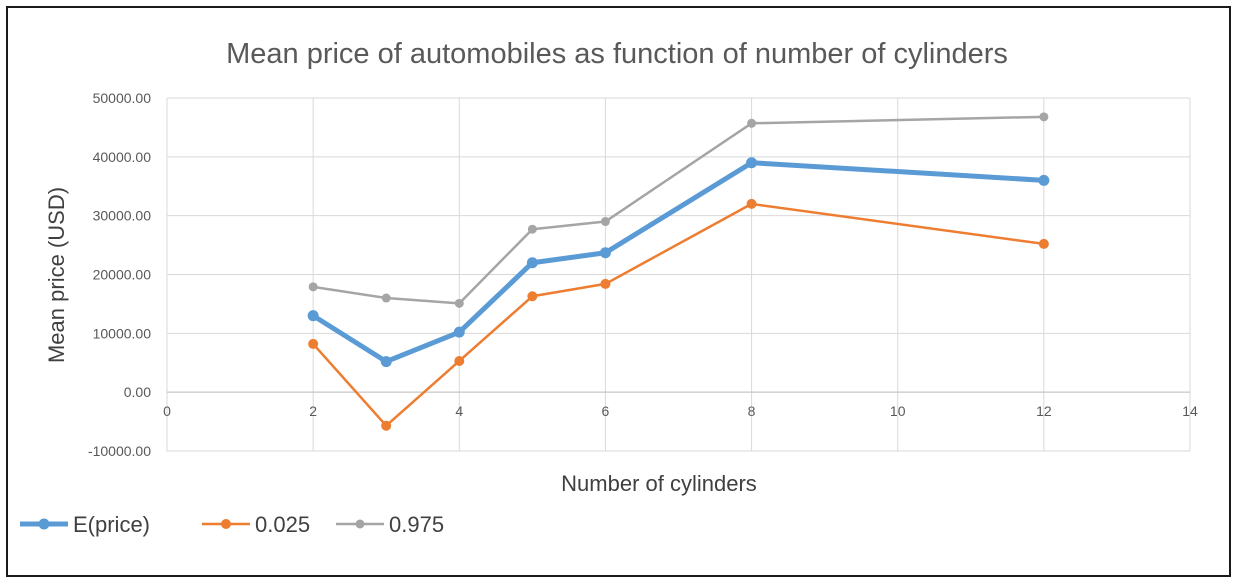 This screenshot has width=1239, height=587. I want to click on y-tick-label: 40000.00, so click(122, 157).